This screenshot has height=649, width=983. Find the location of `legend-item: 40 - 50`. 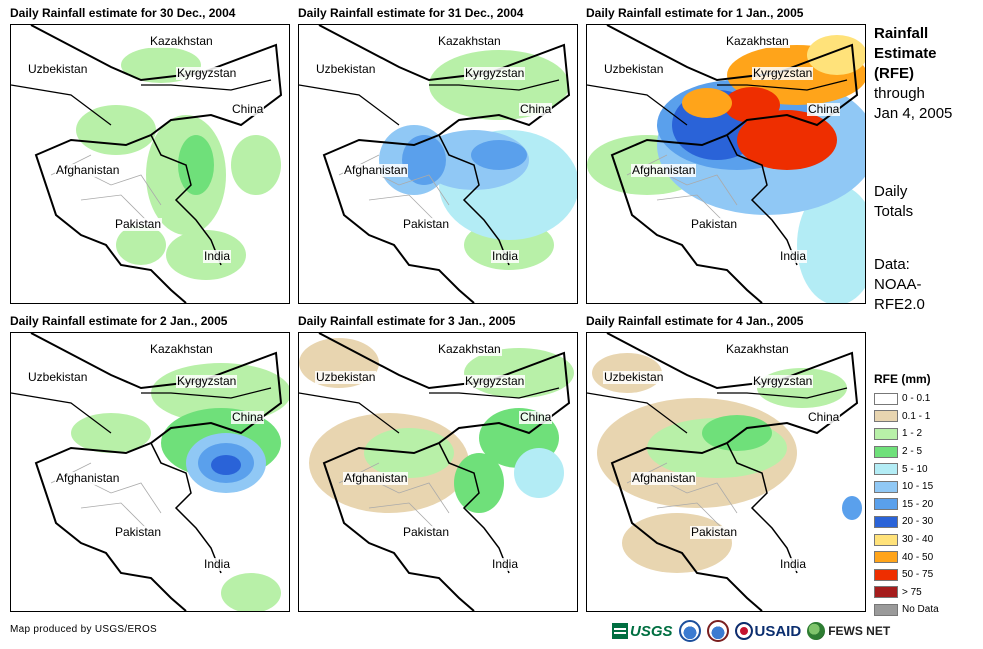

legend-item: 40 - 50 is located at coordinates (926, 557).